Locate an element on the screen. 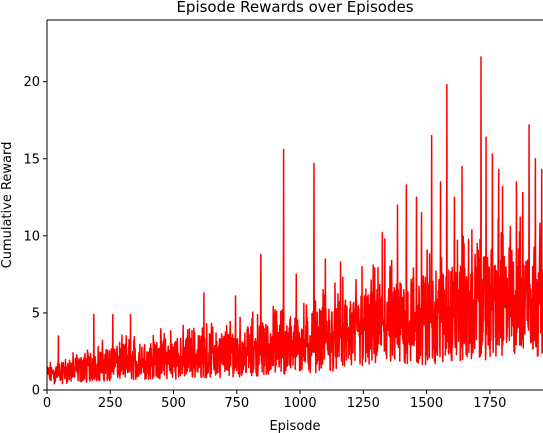  x-tick-label: 1250 is located at coordinates (363, 403).